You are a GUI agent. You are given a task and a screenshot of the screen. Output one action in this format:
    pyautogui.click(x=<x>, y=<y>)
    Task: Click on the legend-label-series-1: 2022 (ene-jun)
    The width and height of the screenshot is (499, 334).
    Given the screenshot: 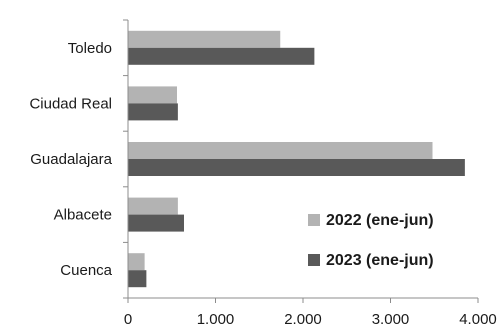 What is the action you would take?
    pyautogui.click(x=380, y=220)
    